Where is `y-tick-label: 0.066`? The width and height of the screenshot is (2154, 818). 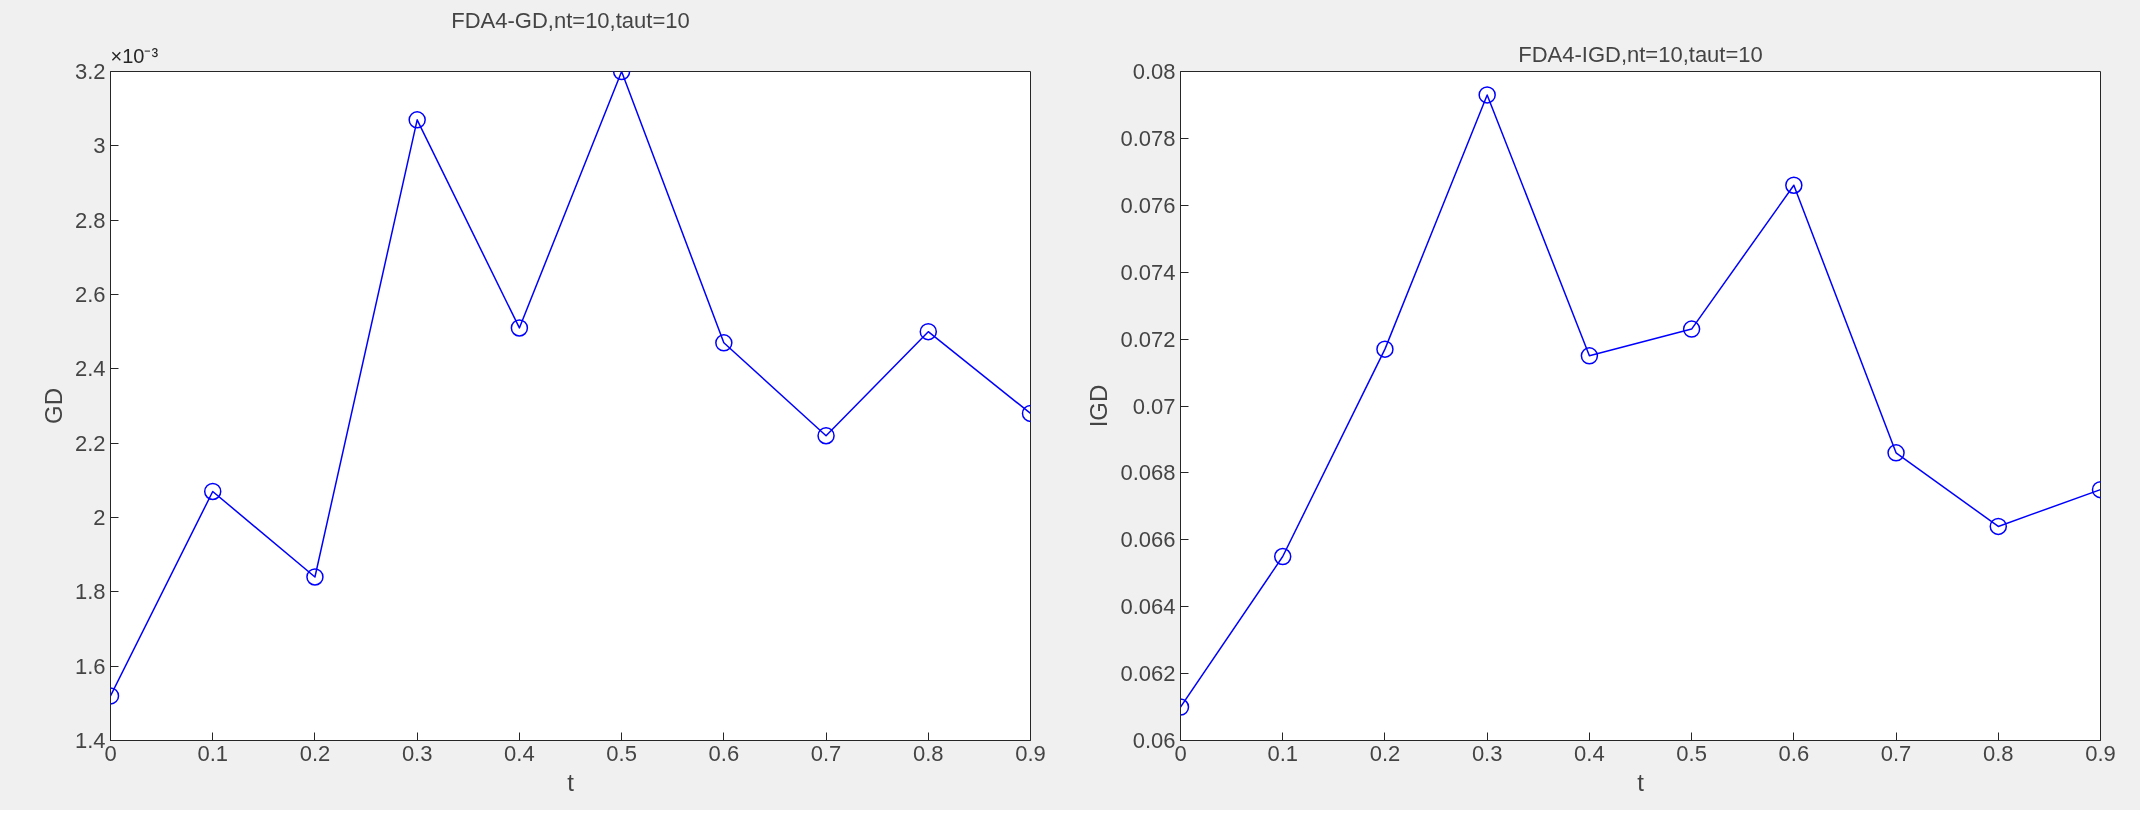
y-tick-label: 0.066 is located at coordinates (1148, 540).